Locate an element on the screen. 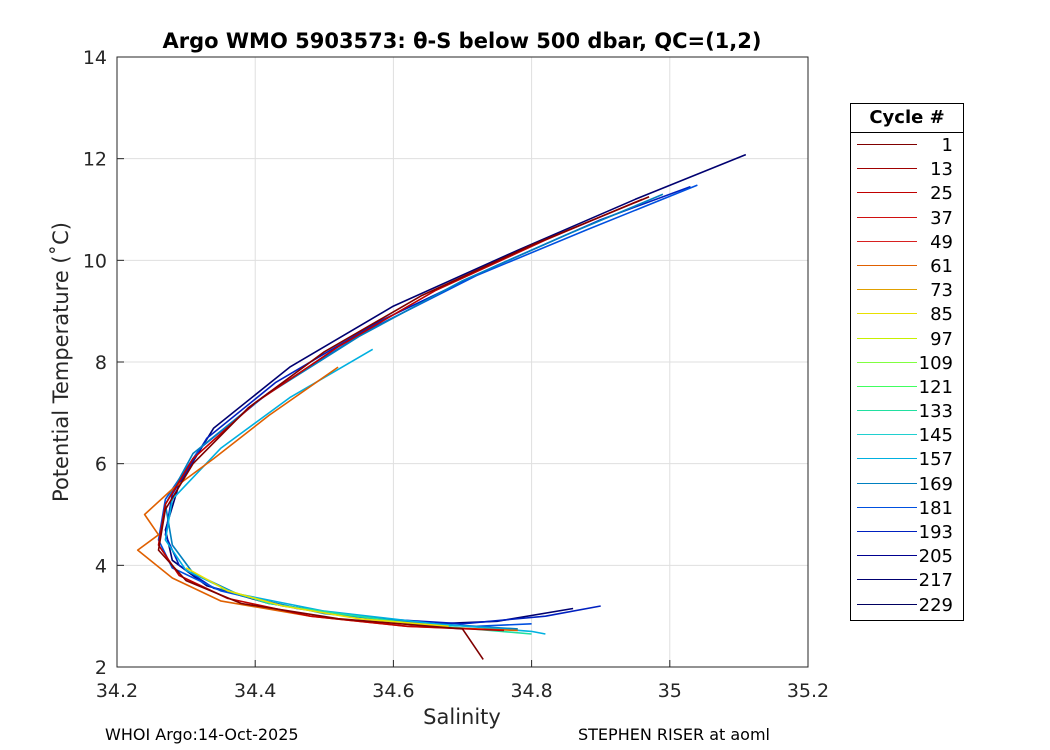 The height and width of the screenshot is (750, 1050). legend-entry: 85 is located at coordinates (907, 314).